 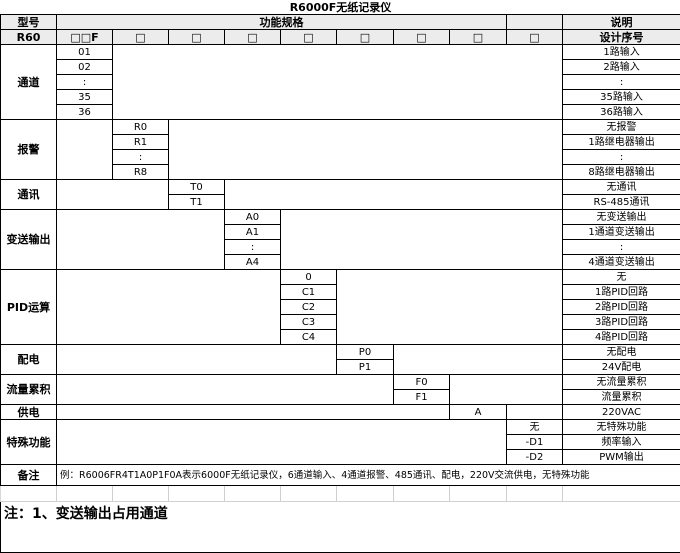 What do you see at coordinates (253, 232) in the screenshot?
I see `code-value: A1` at bounding box center [253, 232].